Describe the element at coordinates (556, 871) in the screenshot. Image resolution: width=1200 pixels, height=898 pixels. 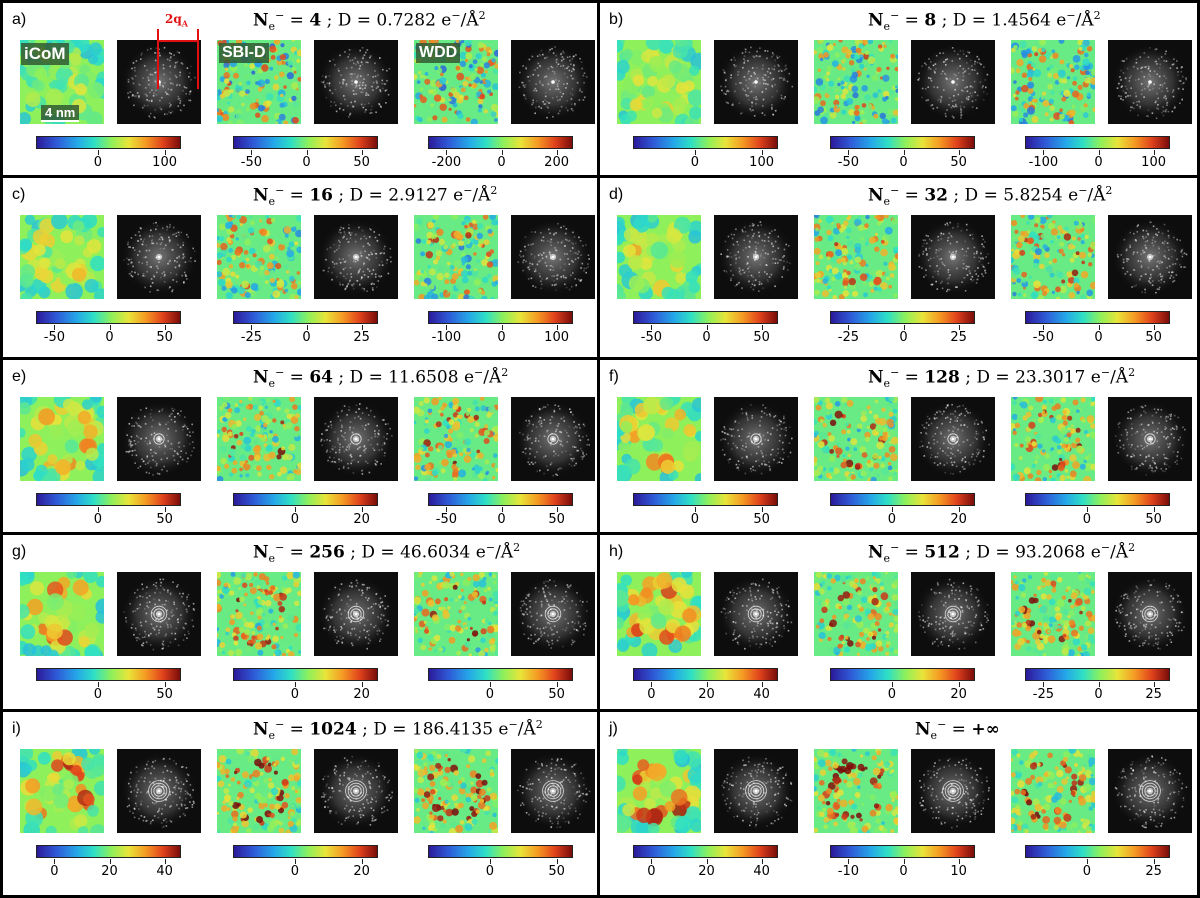
I see `colorbar-tick-label: 50` at that location.